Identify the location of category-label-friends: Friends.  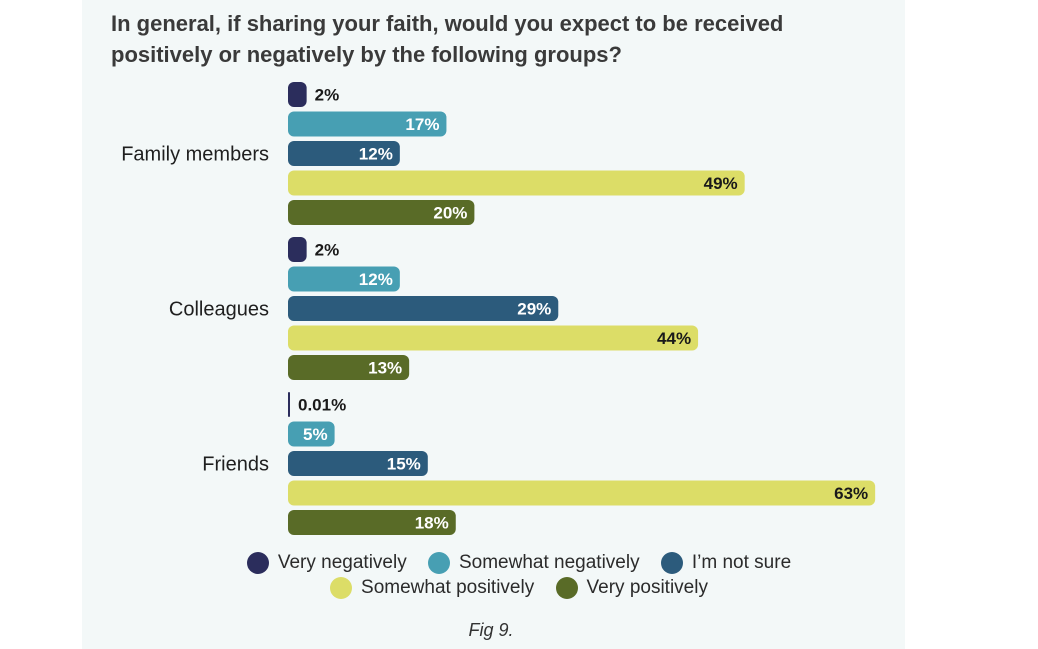
(235, 465).